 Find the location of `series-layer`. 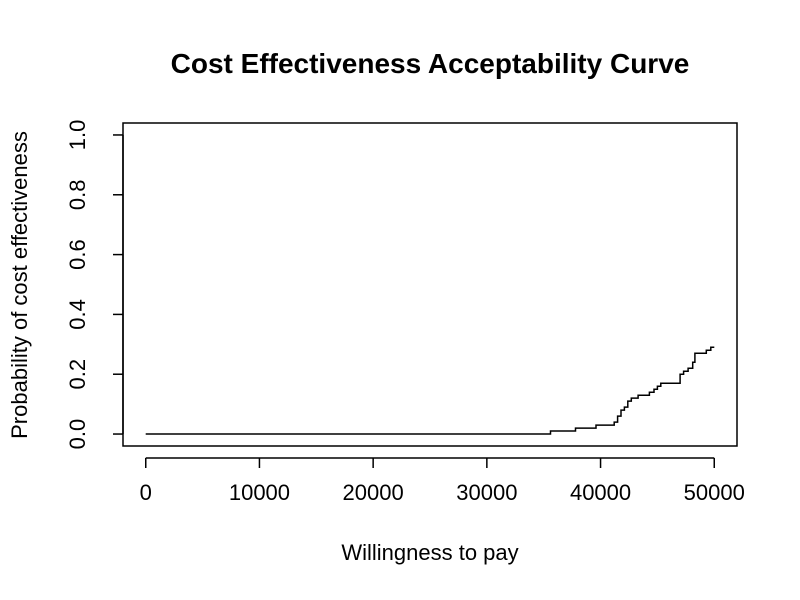

series-layer is located at coordinates (430, 390).